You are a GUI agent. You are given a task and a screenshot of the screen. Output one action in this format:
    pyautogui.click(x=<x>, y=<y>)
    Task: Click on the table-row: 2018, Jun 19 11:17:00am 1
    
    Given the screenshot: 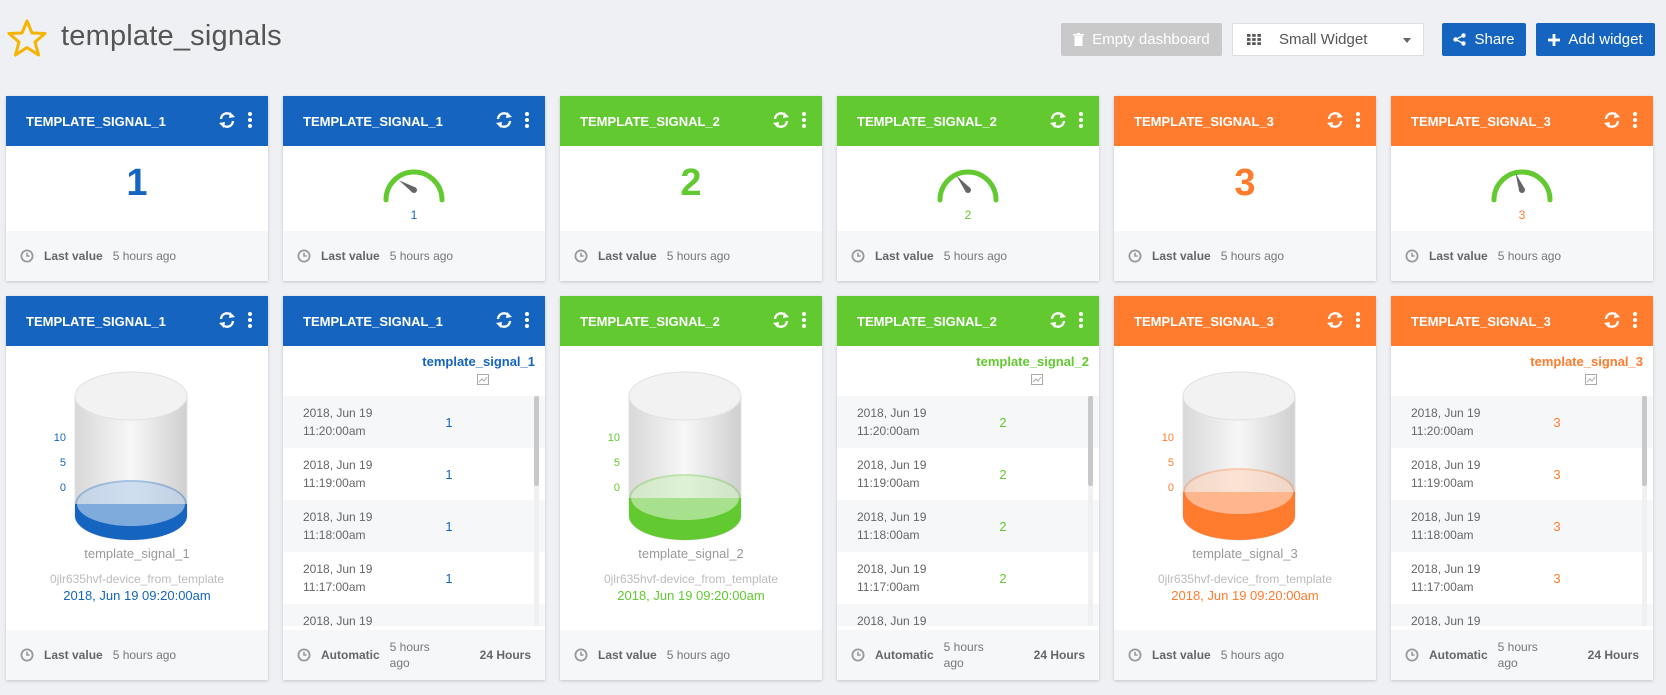 What is the action you would take?
    pyautogui.click(x=414, y=578)
    